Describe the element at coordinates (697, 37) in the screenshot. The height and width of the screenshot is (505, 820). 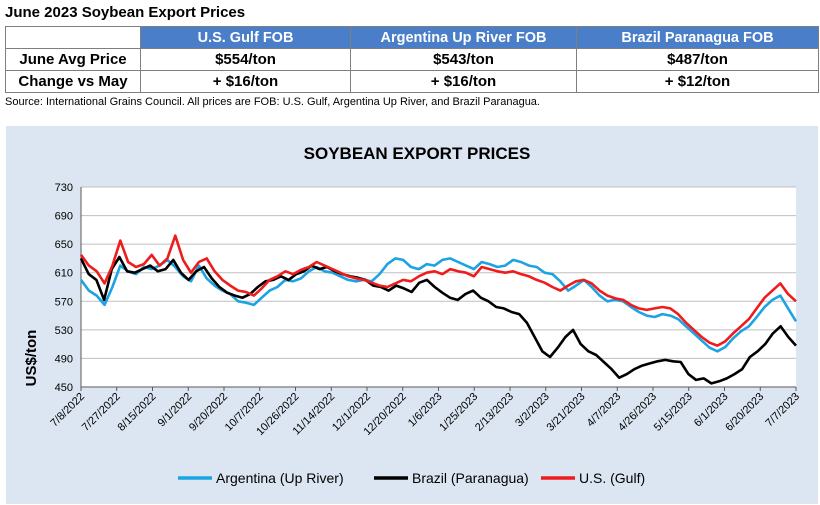
I see `column-header-brazil: Brazil Paranagua FOB` at that location.